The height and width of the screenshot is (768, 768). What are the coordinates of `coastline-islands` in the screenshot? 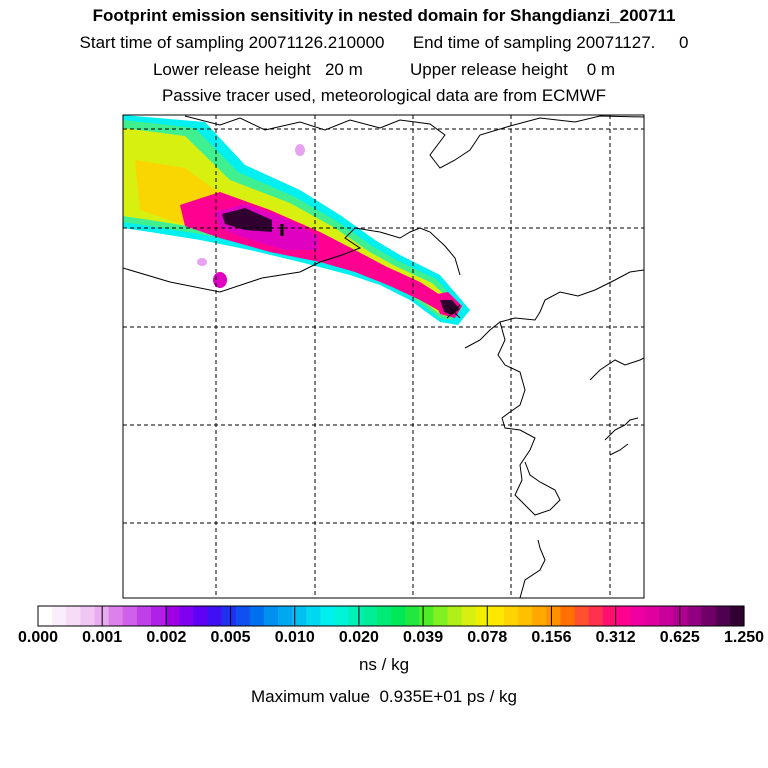 It's located at (621, 436).